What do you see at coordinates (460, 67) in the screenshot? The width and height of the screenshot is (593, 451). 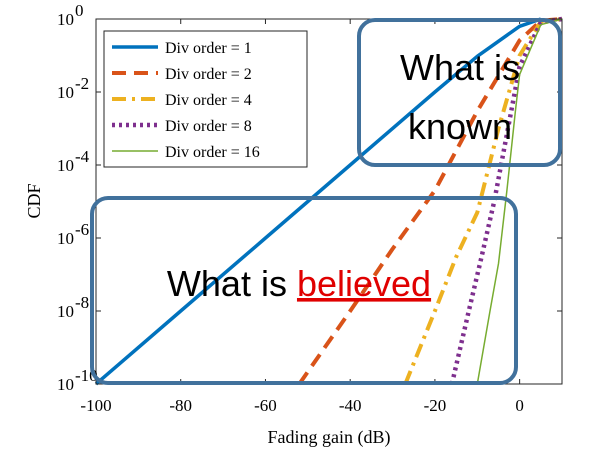 I see `known-callout-line1: What is` at bounding box center [460, 67].